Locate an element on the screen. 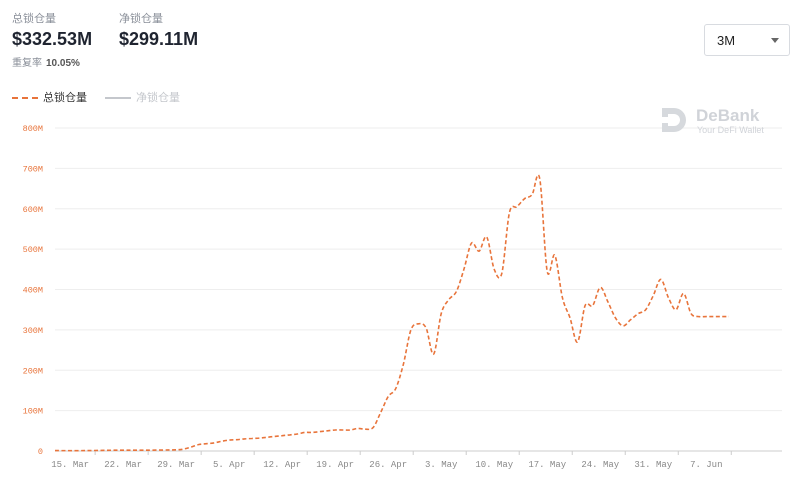 The width and height of the screenshot is (800, 494). y-tick-label: 600M is located at coordinates (33, 210).